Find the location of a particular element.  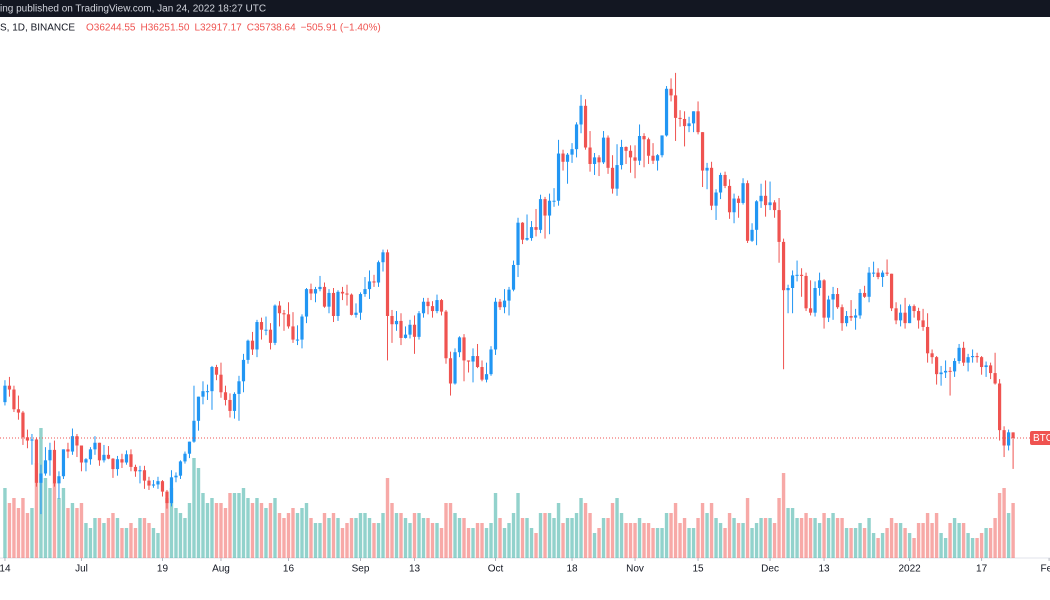

x-tick-label: Feb is located at coordinates (1045, 569).